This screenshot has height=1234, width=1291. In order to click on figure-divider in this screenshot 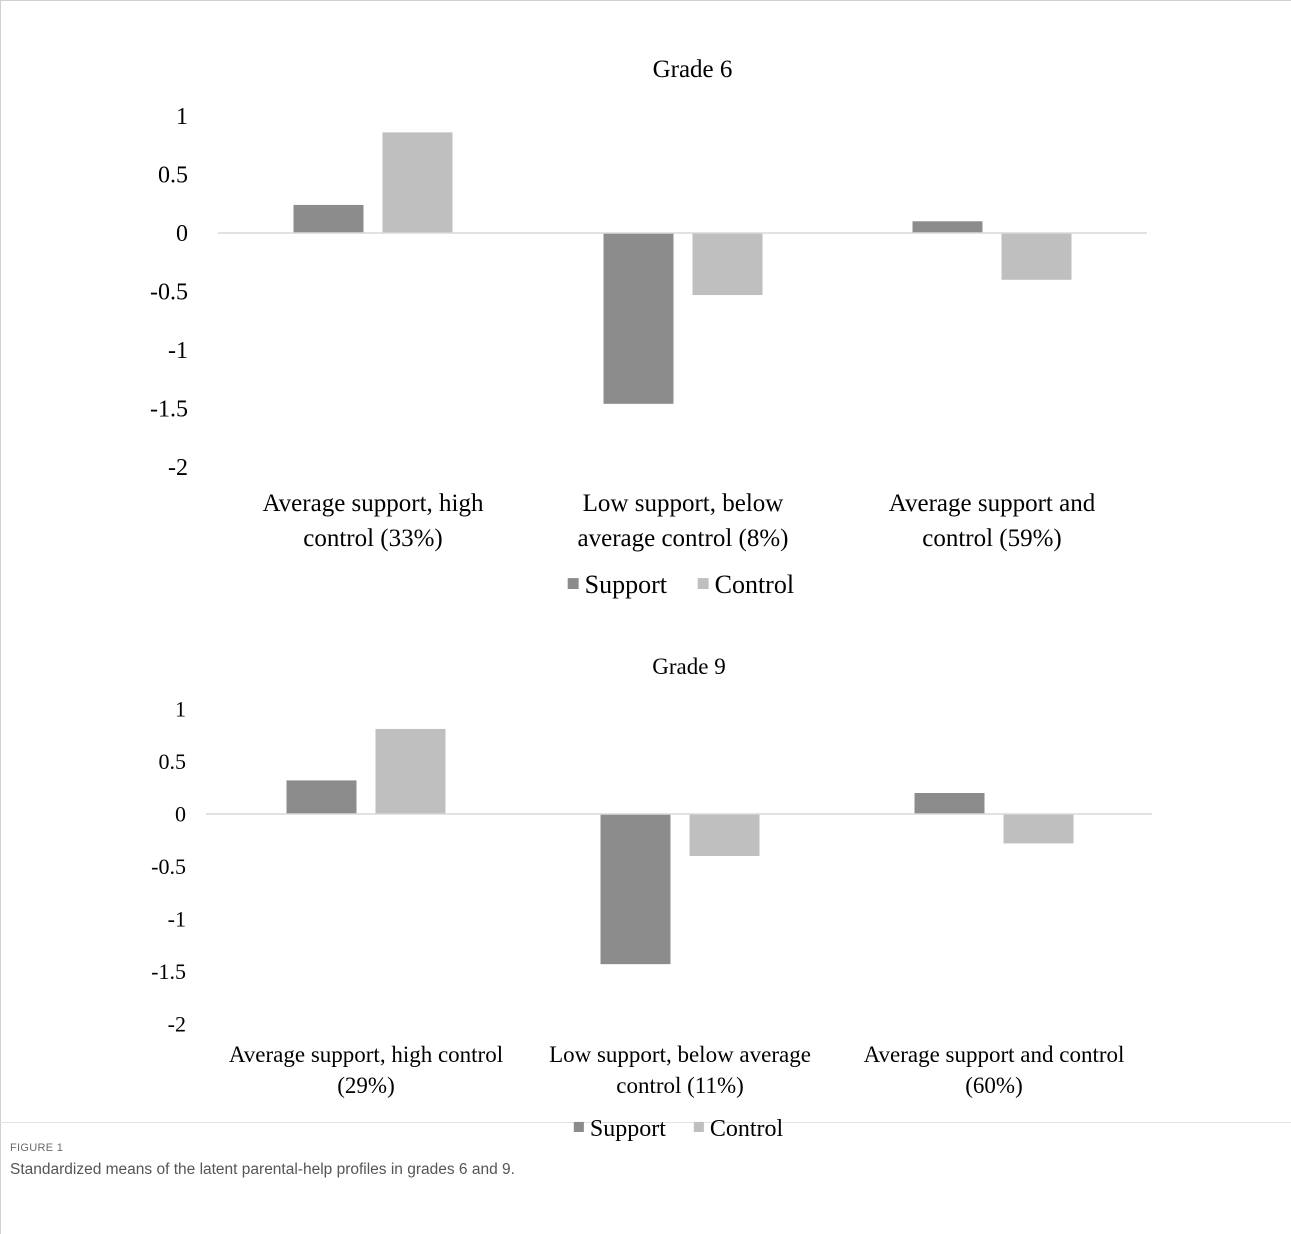, I will do `click(645, 1122)`.